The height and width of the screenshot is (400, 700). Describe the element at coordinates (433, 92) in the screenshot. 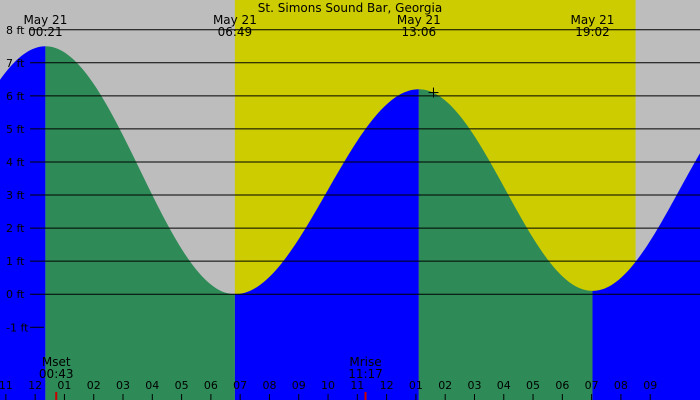

I see `current-marker-layer` at that location.